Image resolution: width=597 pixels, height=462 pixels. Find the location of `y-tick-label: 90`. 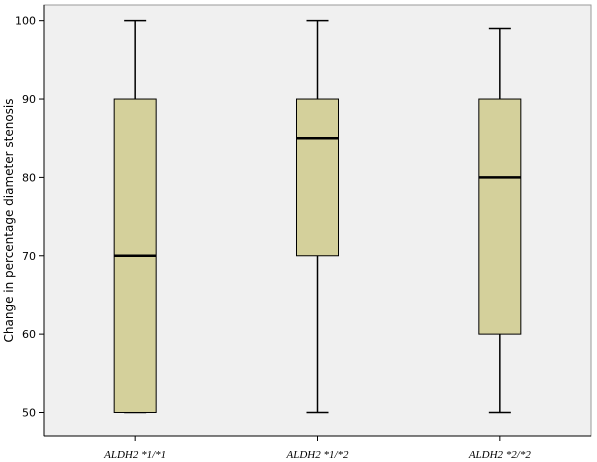

y-tick-label: 90 is located at coordinates (29, 99).